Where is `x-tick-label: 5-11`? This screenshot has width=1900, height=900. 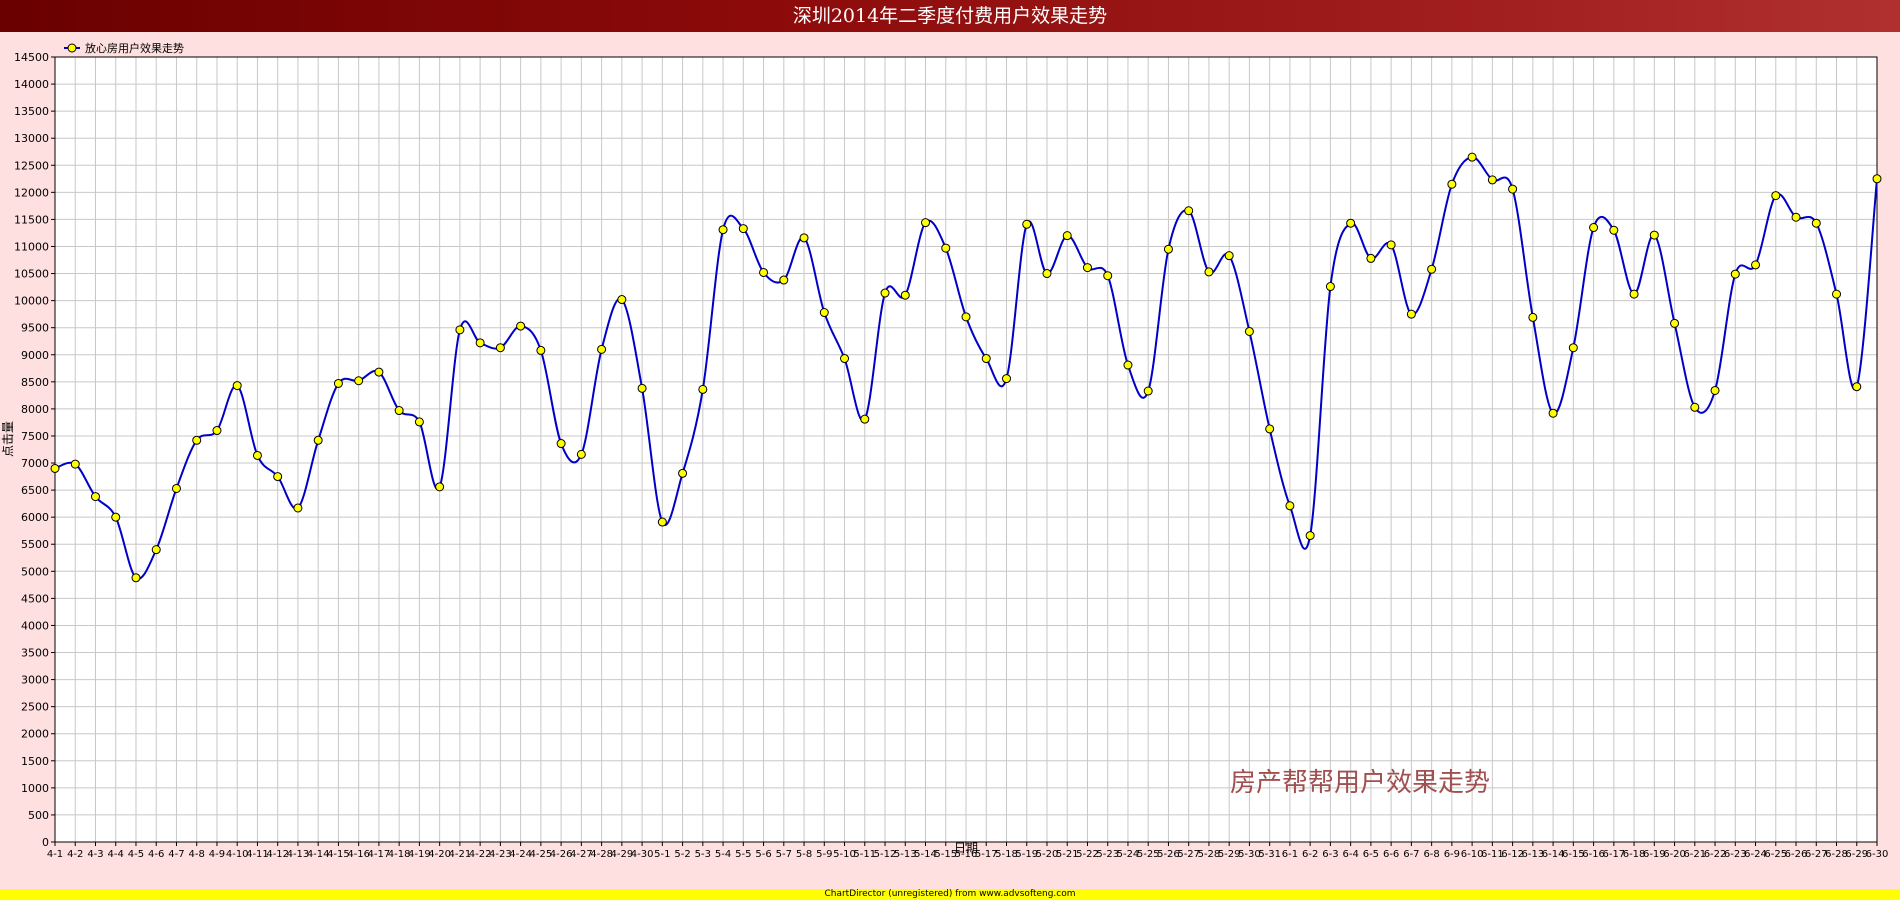 x-tick-label: 5-11 is located at coordinates (864, 854).